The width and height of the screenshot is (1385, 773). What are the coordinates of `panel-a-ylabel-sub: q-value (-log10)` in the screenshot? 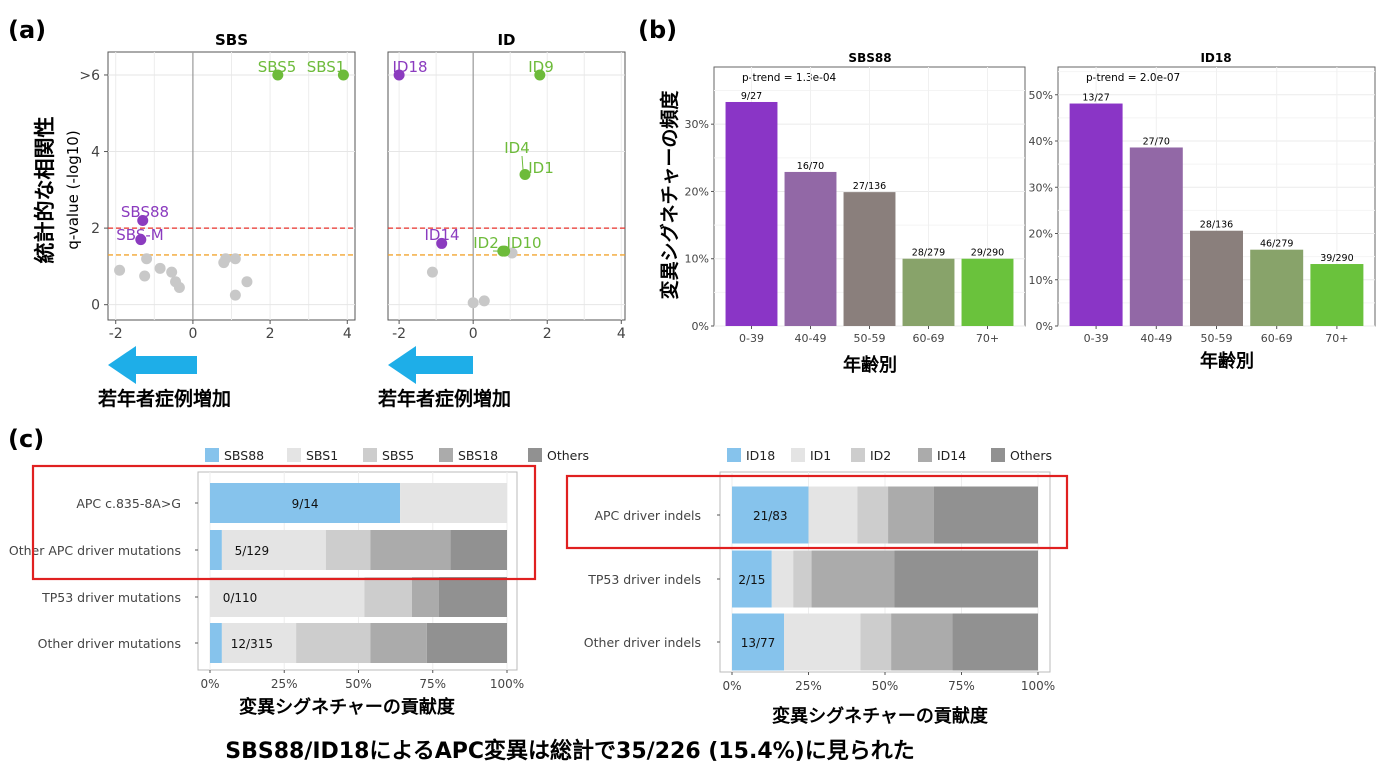 It's located at (73, 189).